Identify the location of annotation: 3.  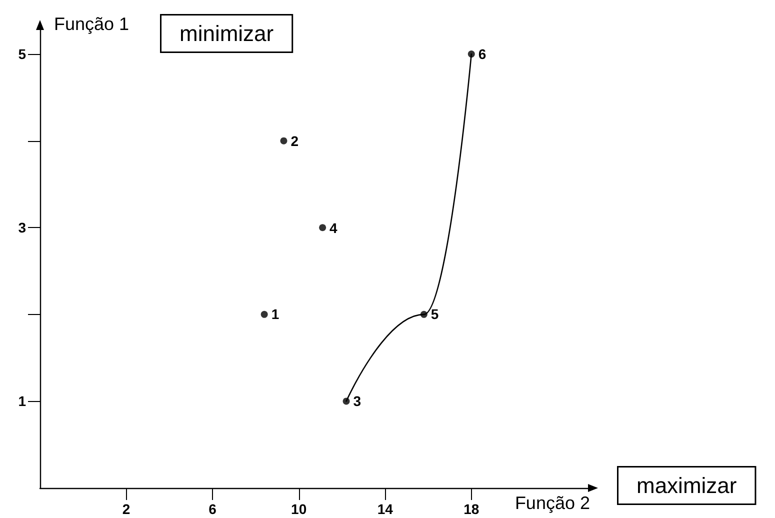
(357, 401).